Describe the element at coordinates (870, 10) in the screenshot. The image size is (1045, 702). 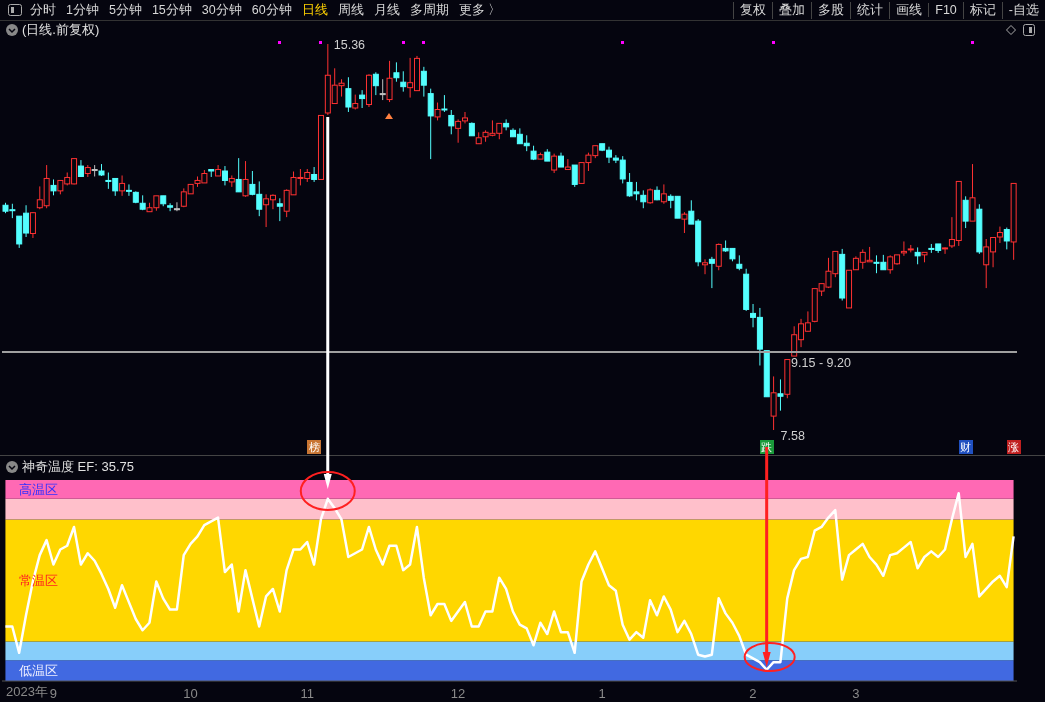
I see `text: 统计` at that location.